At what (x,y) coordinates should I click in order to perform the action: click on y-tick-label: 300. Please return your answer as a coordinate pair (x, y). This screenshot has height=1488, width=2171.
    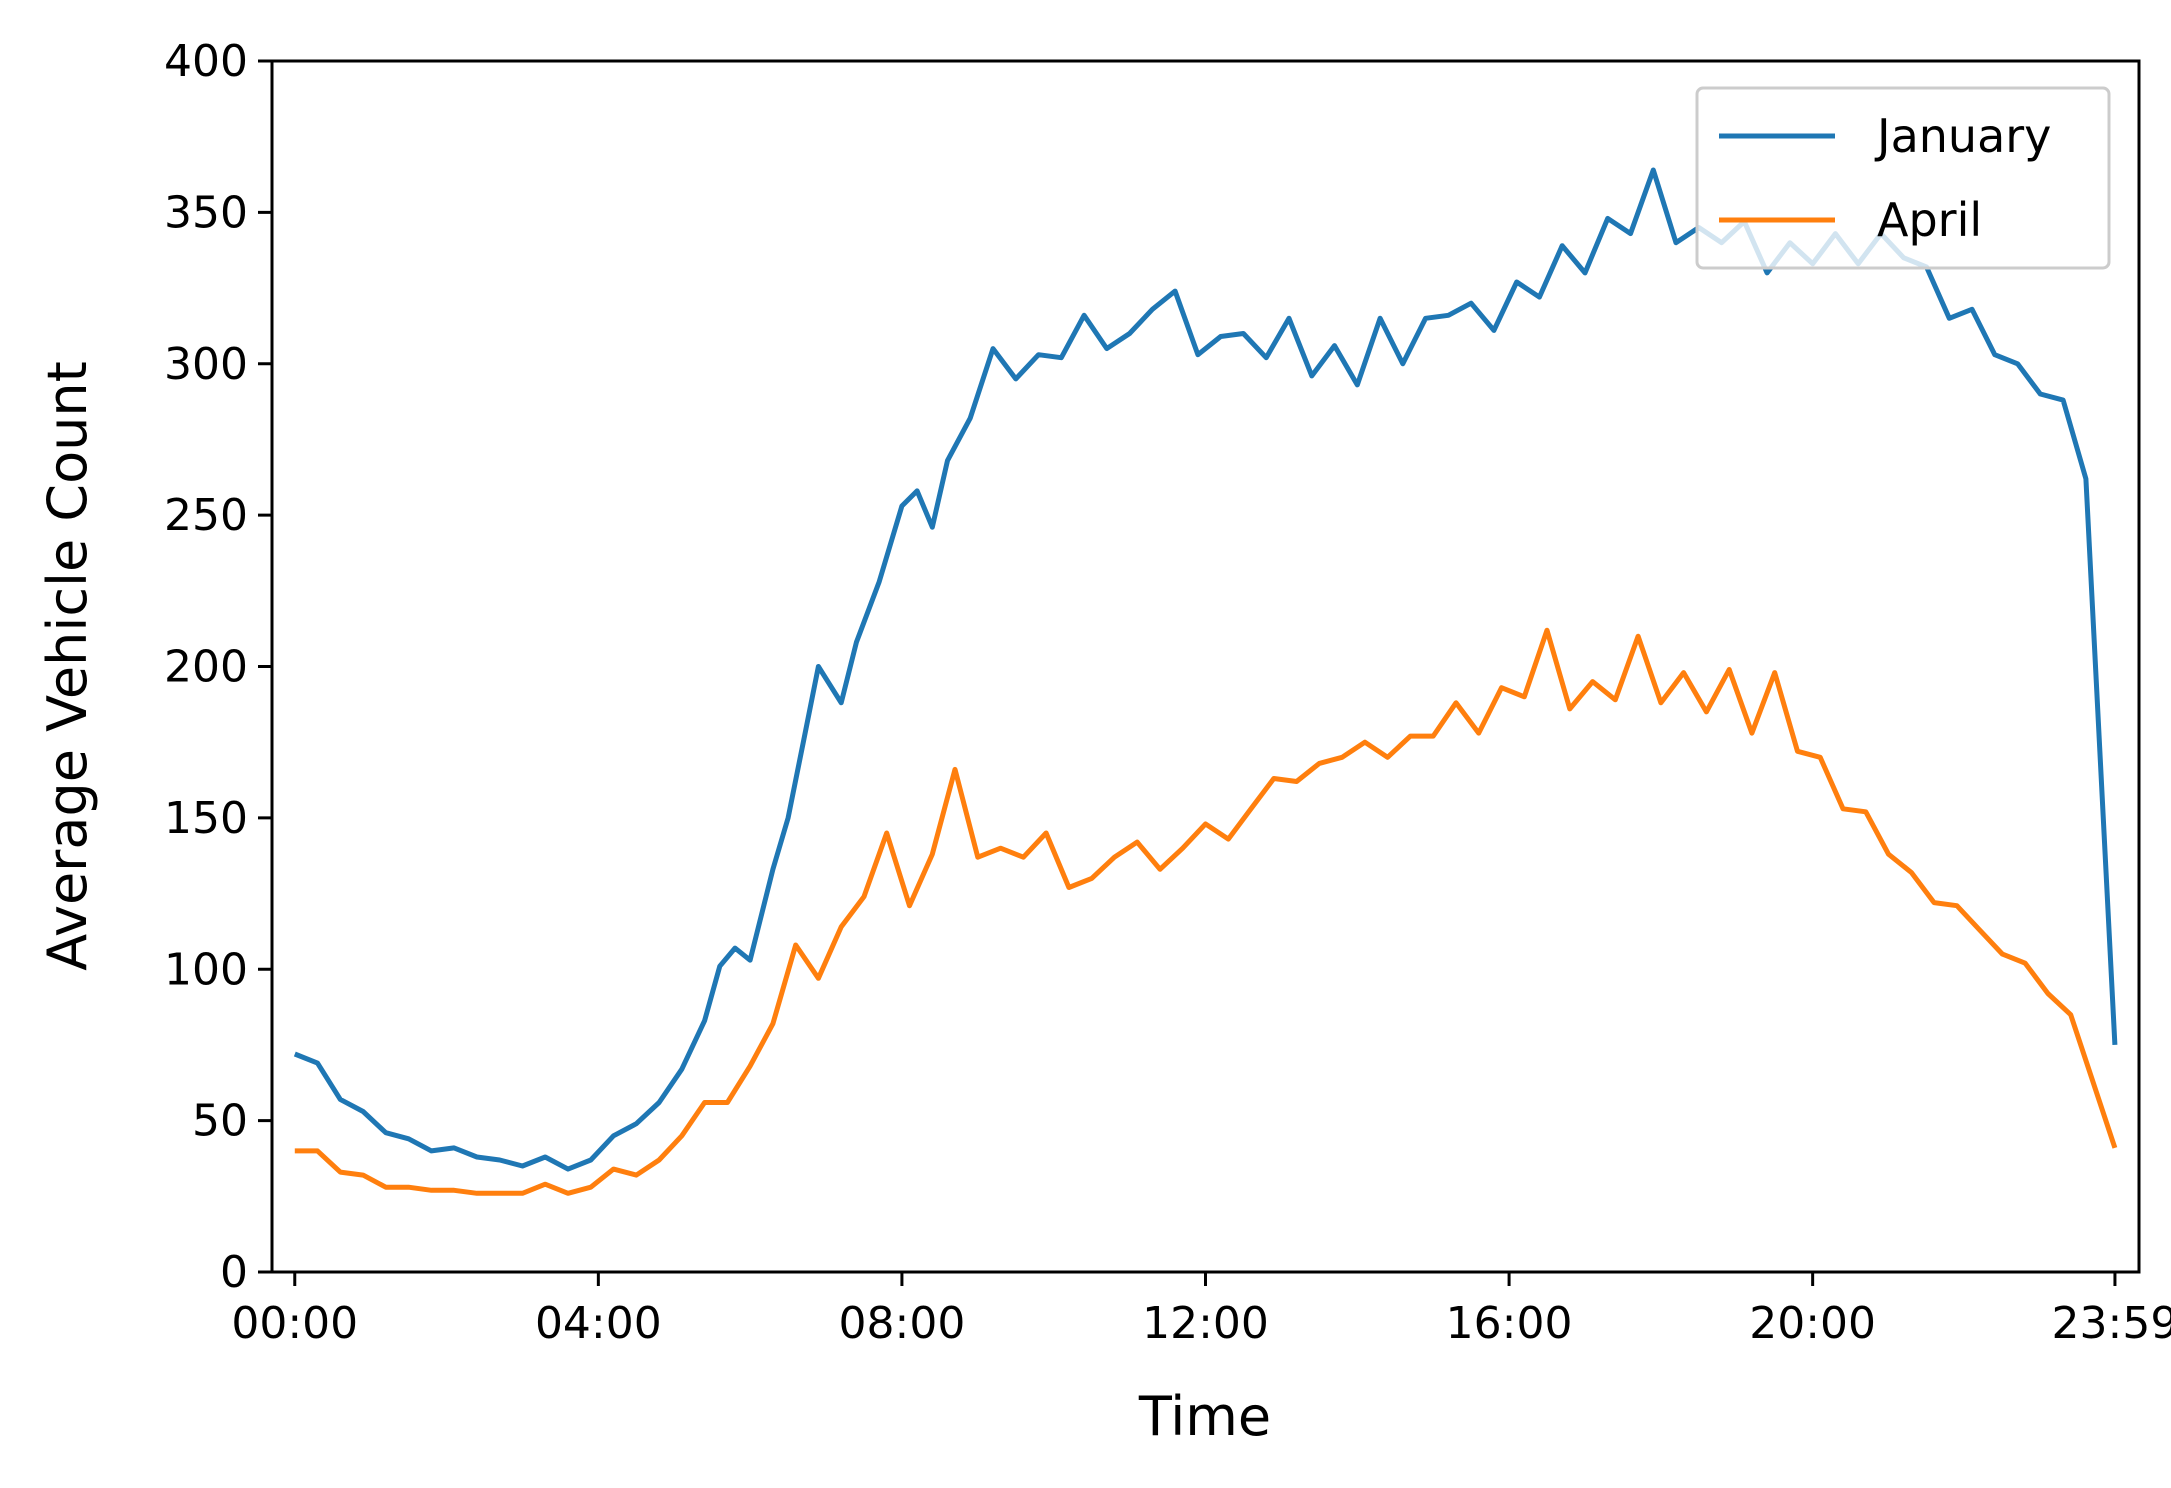
    Looking at the image, I should click on (206, 364).